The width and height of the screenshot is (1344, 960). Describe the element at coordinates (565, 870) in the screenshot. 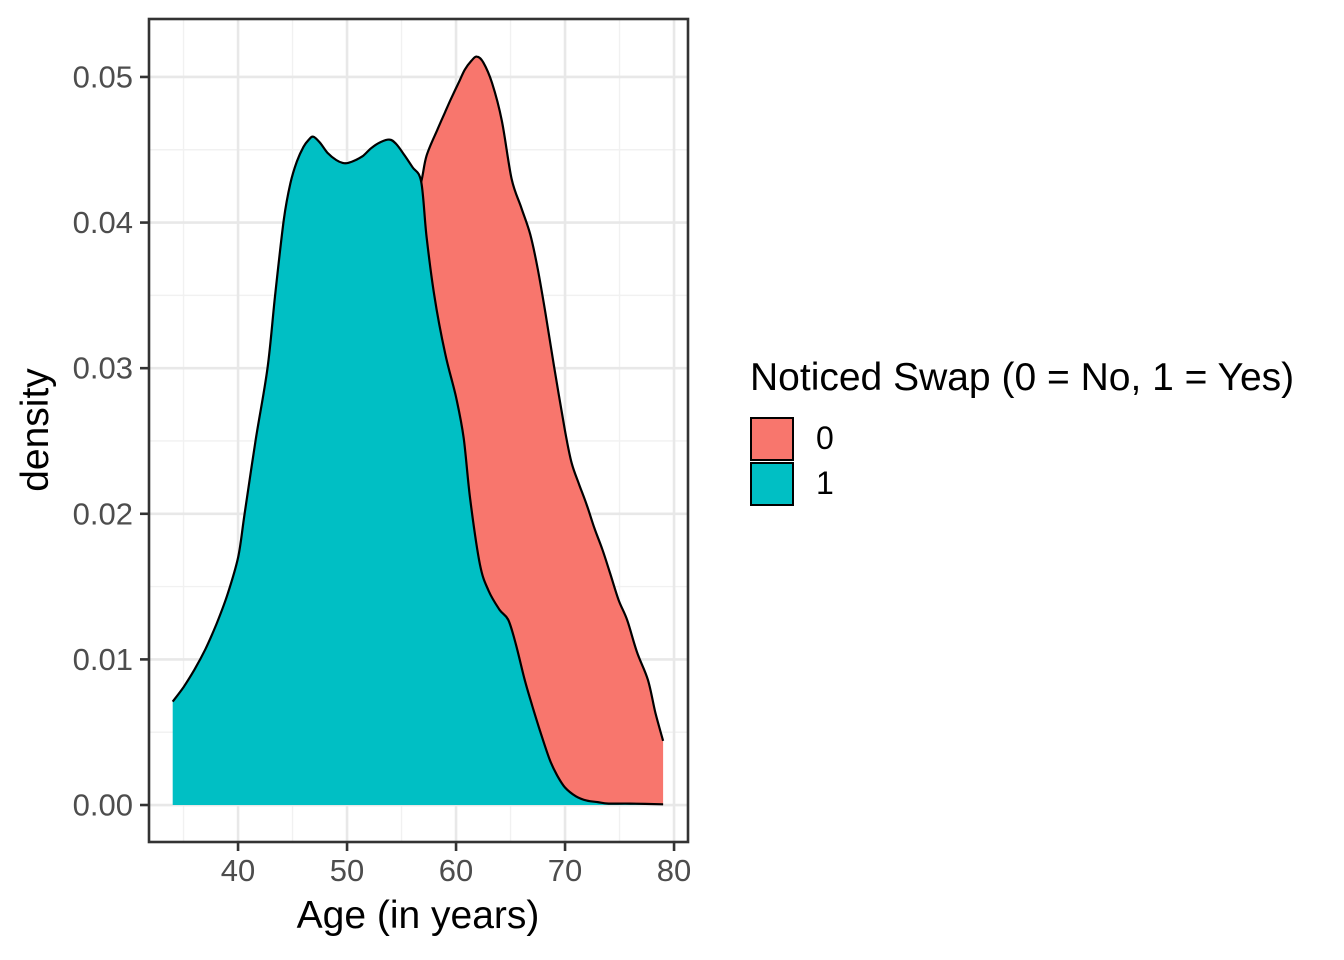

I see `x-tick-label: 70` at that location.